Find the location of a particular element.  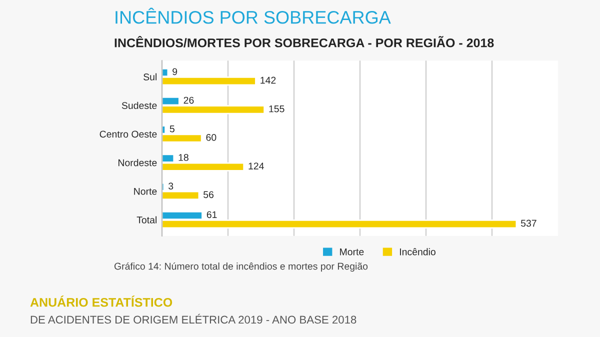

y-tick-label: Sudeste is located at coordinates (139, 105).